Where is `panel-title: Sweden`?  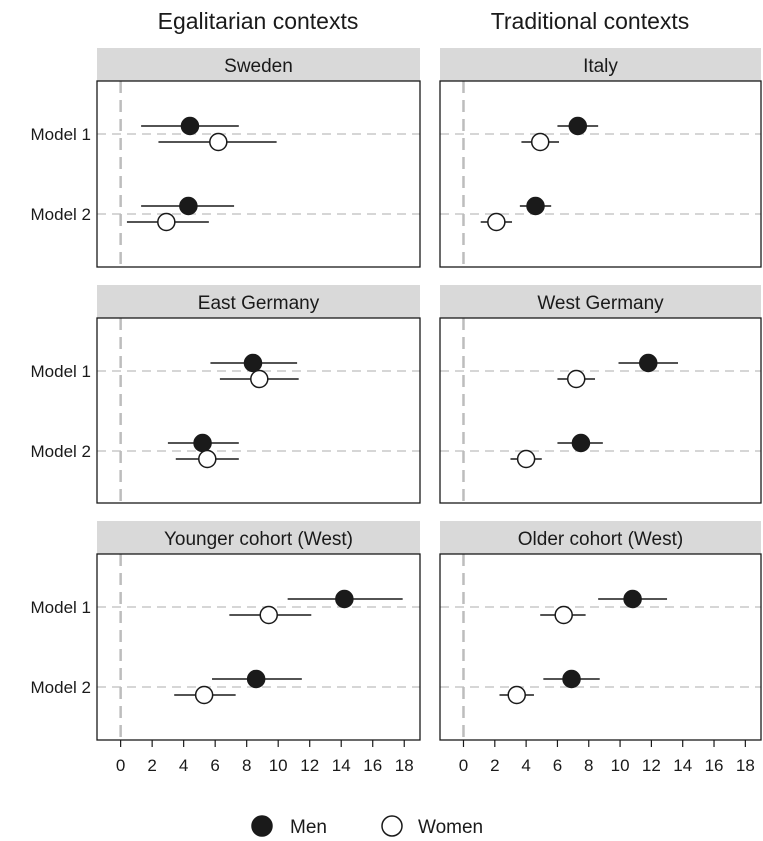
panel-title: Sweden is located at coordinates (258, 66).